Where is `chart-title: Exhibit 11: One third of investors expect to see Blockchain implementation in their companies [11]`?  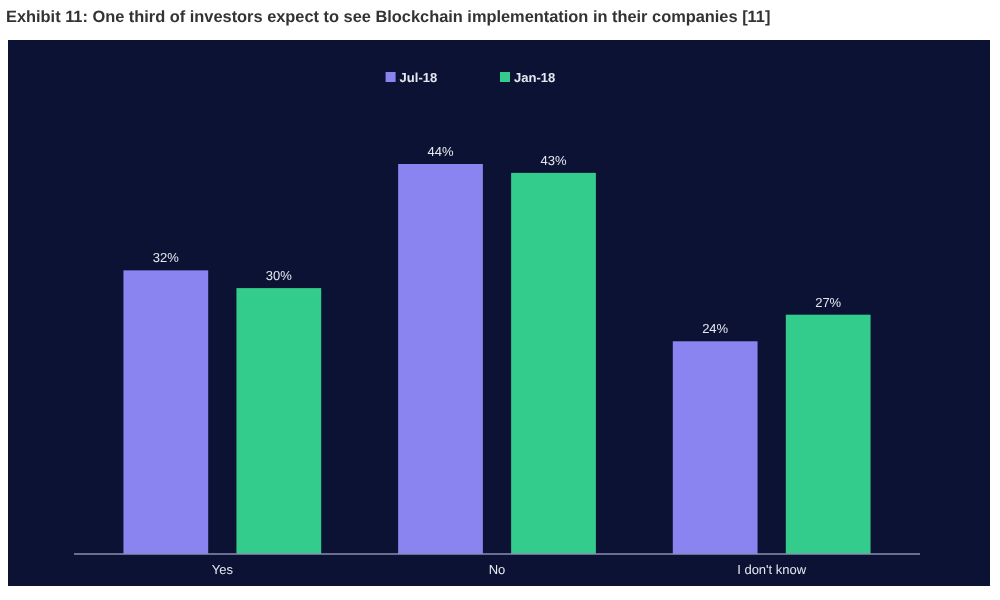
chart-title: Exhibit 11: One third of investors expect to see Blockchain implementation in their companies [11] is located at coordinates (388, 17).